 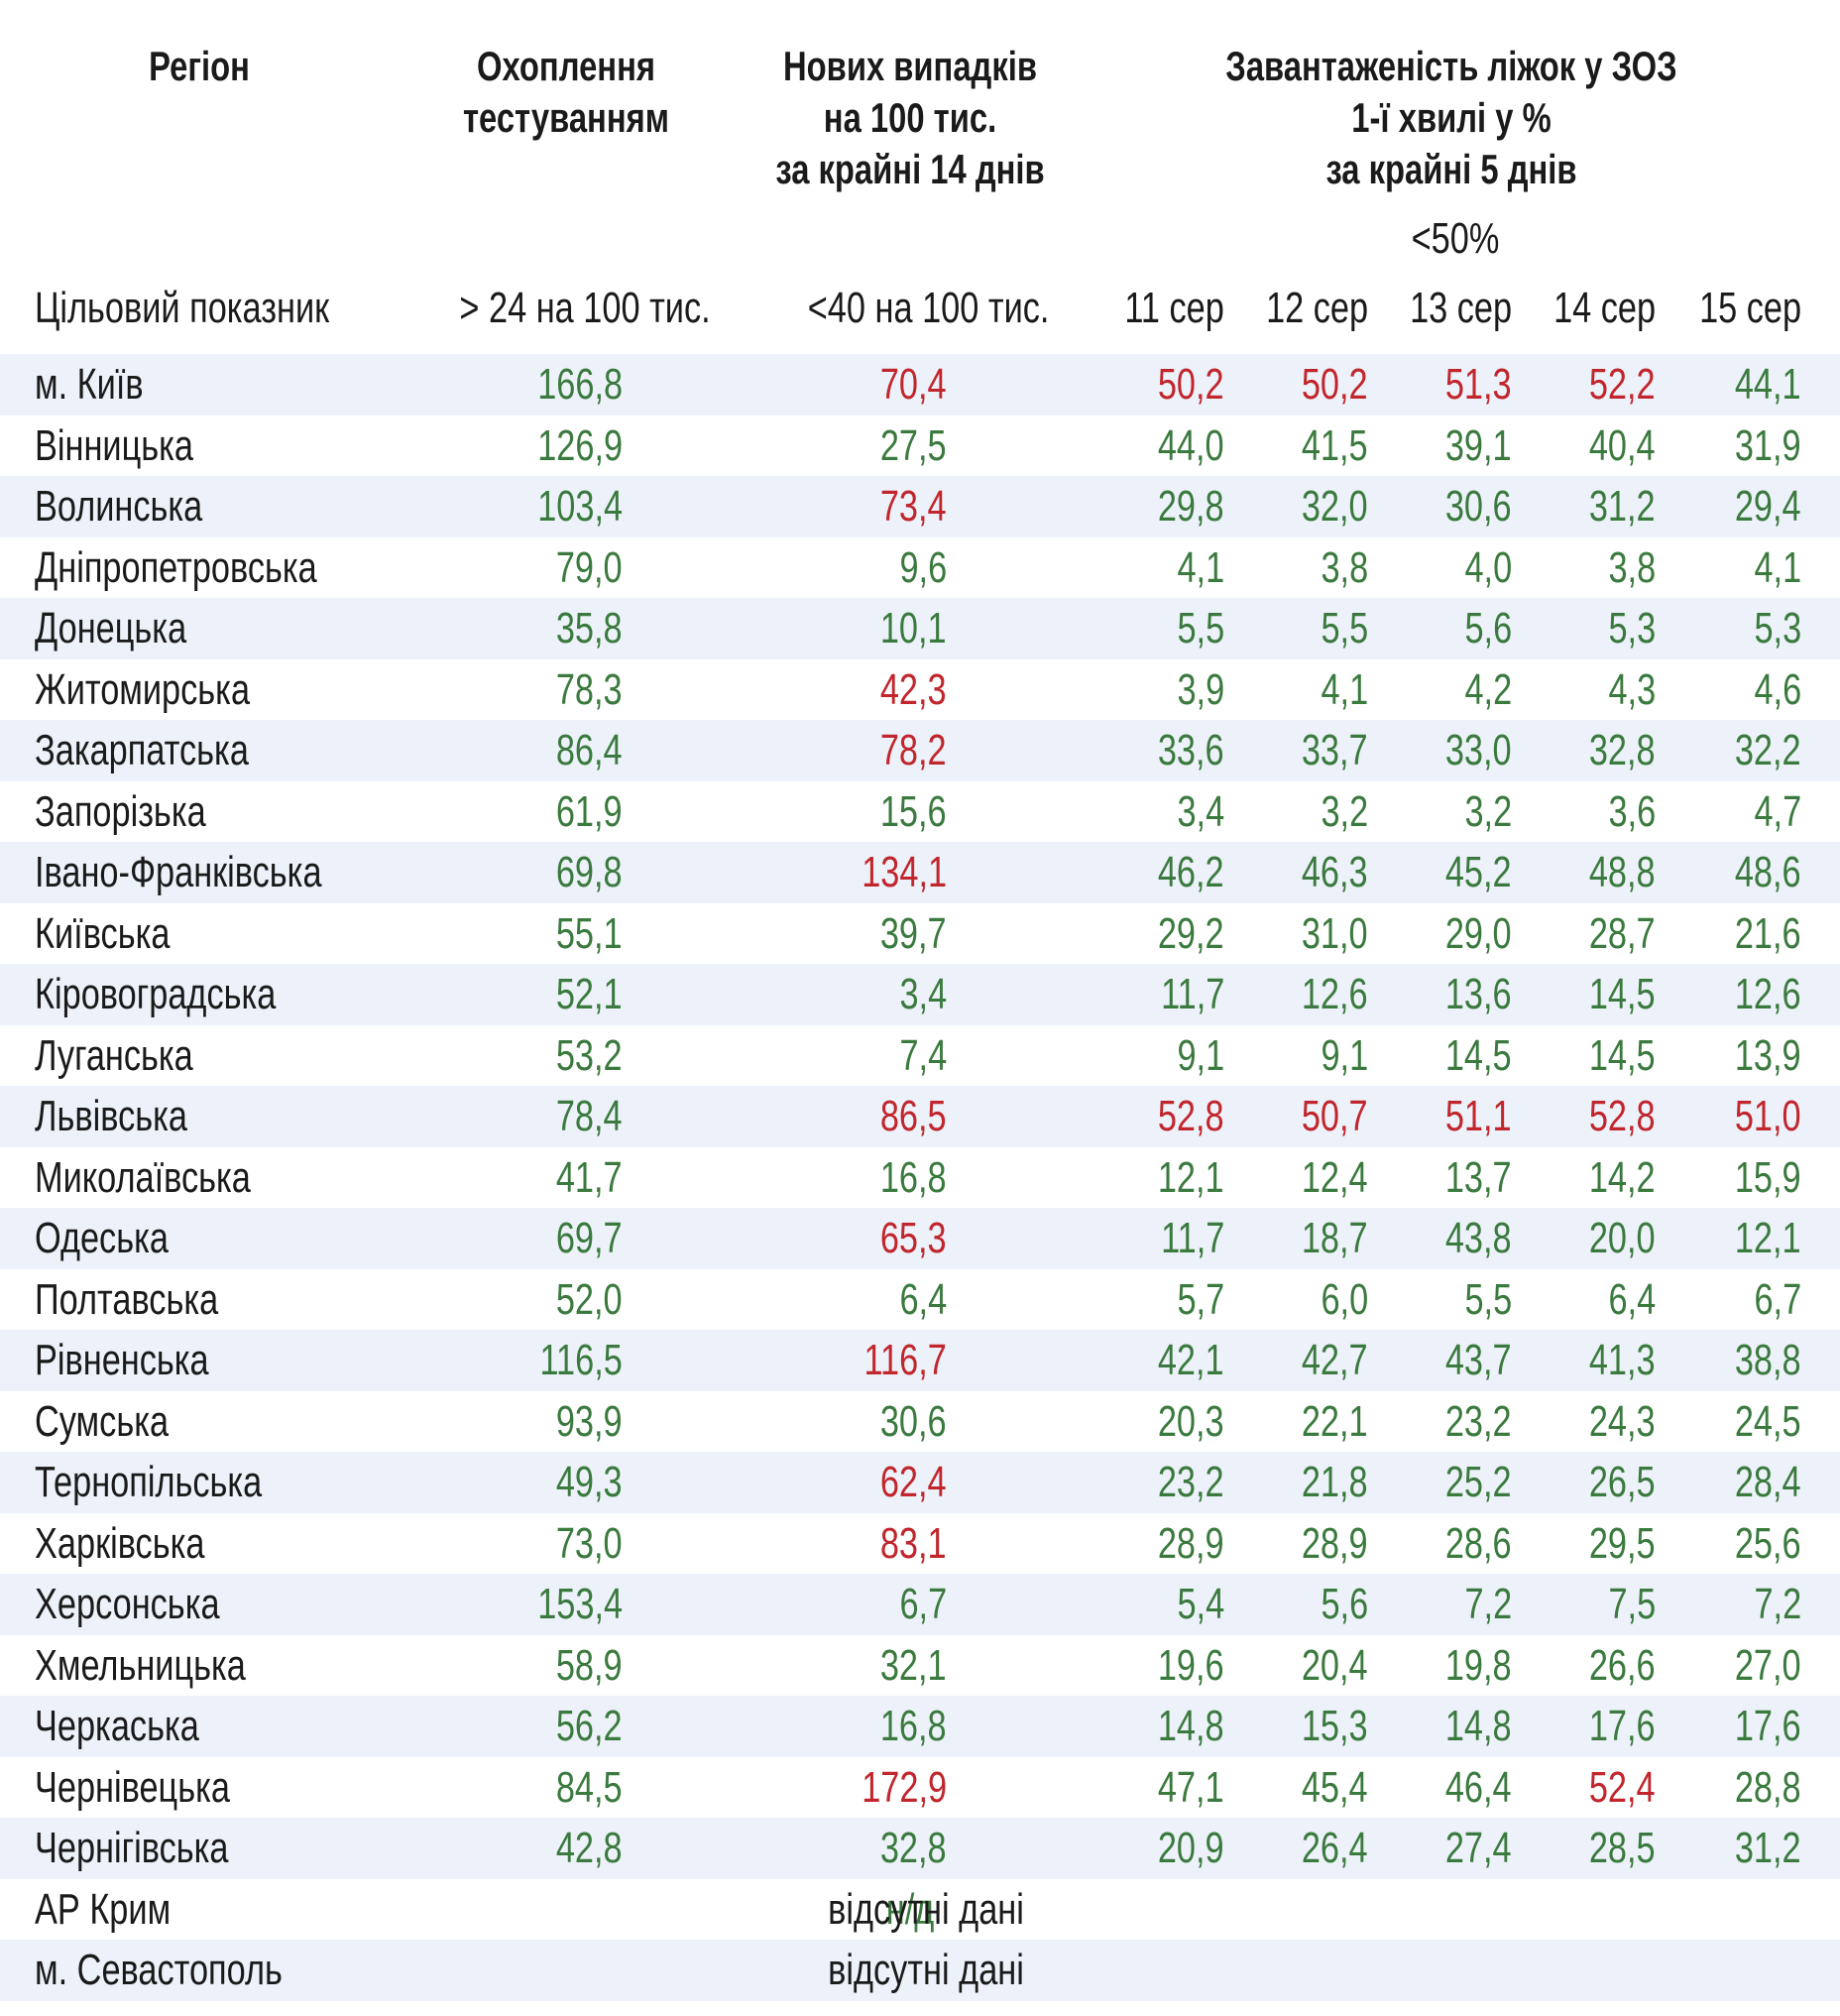 What do you see at coordinates (182, 308) in the screenshot?
I see `target-label: Цільовий показник` at bounding box center [182, 308].